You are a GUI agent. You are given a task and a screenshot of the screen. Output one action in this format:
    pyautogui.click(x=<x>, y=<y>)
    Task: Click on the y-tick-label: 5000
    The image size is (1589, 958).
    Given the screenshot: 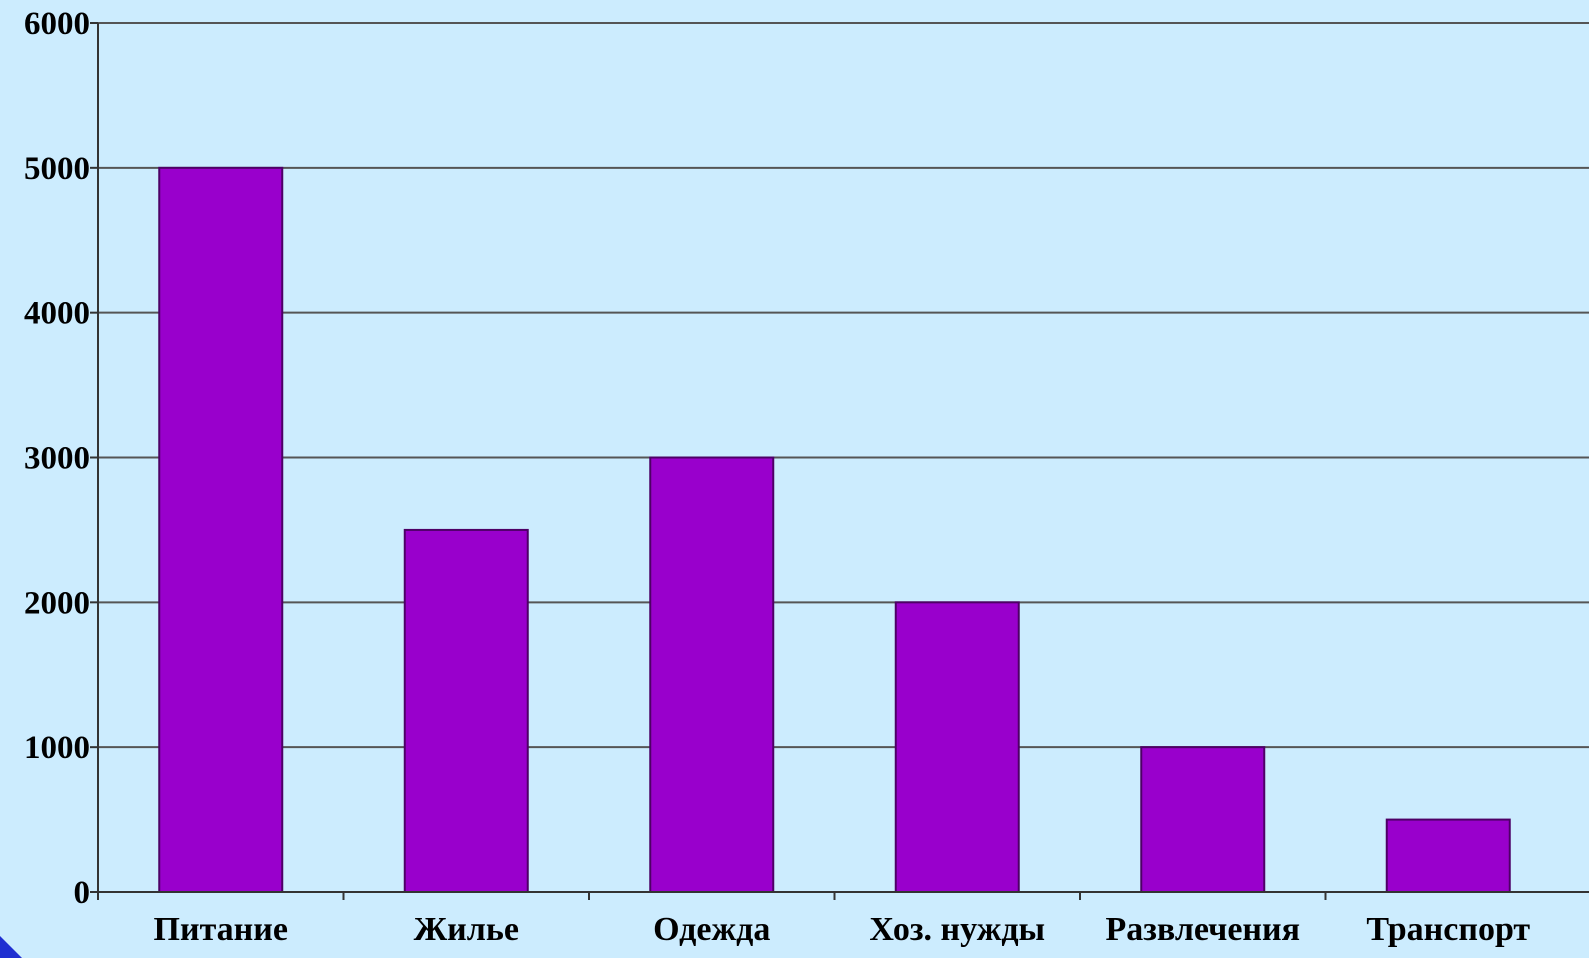 What is the action you would take?
    pyautogui.click(x=57, y=169)
    